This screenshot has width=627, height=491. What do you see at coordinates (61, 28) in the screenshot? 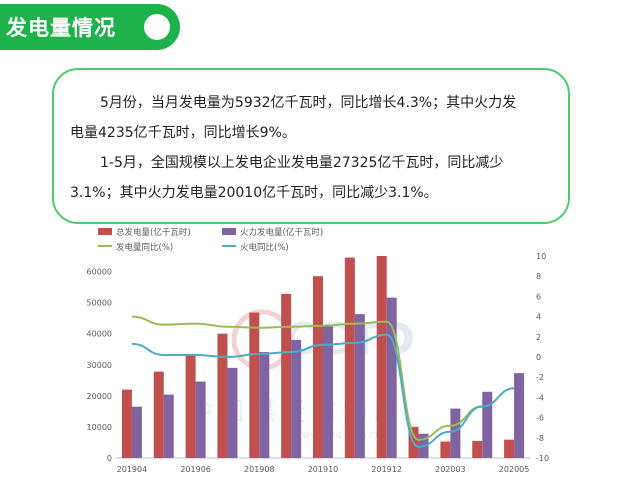
I see `section-title: 发电量情况` at bounding box center [61, 28].